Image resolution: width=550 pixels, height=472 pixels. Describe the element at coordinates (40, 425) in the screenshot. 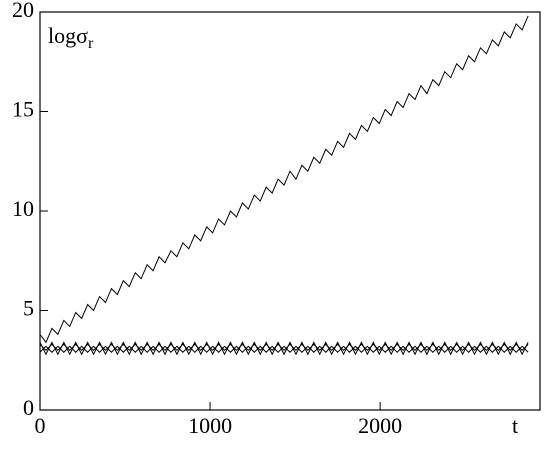

I see `x-tick-label: 0` at that location.